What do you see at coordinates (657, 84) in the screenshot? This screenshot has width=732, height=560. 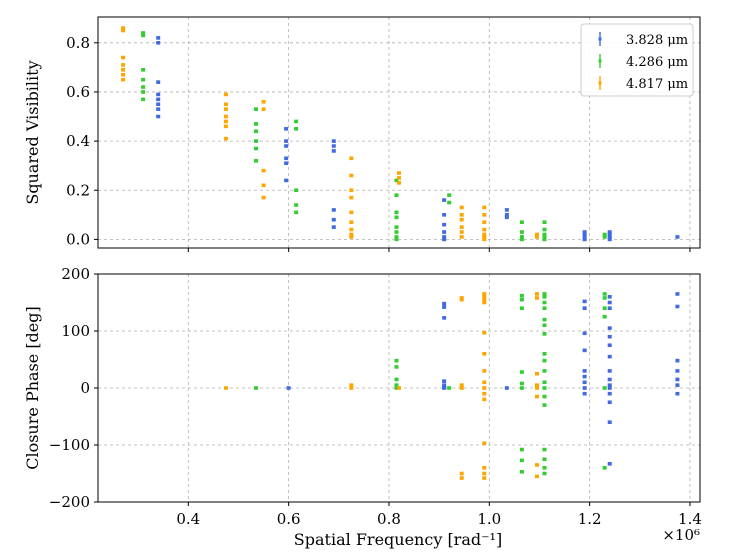 I see `legend-label: 4.817 μm` at bounding box center [657, 84].